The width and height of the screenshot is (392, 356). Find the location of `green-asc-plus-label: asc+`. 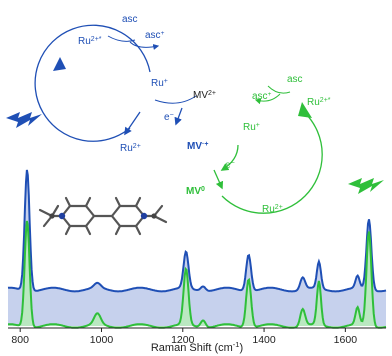

green-asc-plus-label: asc+ is located at coordinates (262, 97).